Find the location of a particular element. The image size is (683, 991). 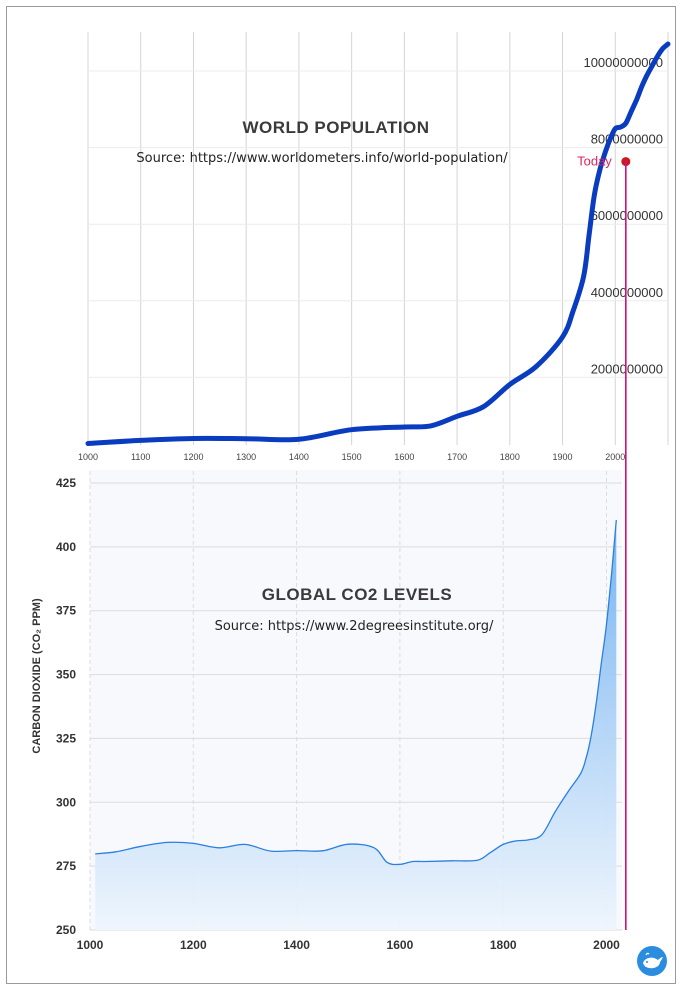

whale-logo-icon is located at coordinates (652, 961).